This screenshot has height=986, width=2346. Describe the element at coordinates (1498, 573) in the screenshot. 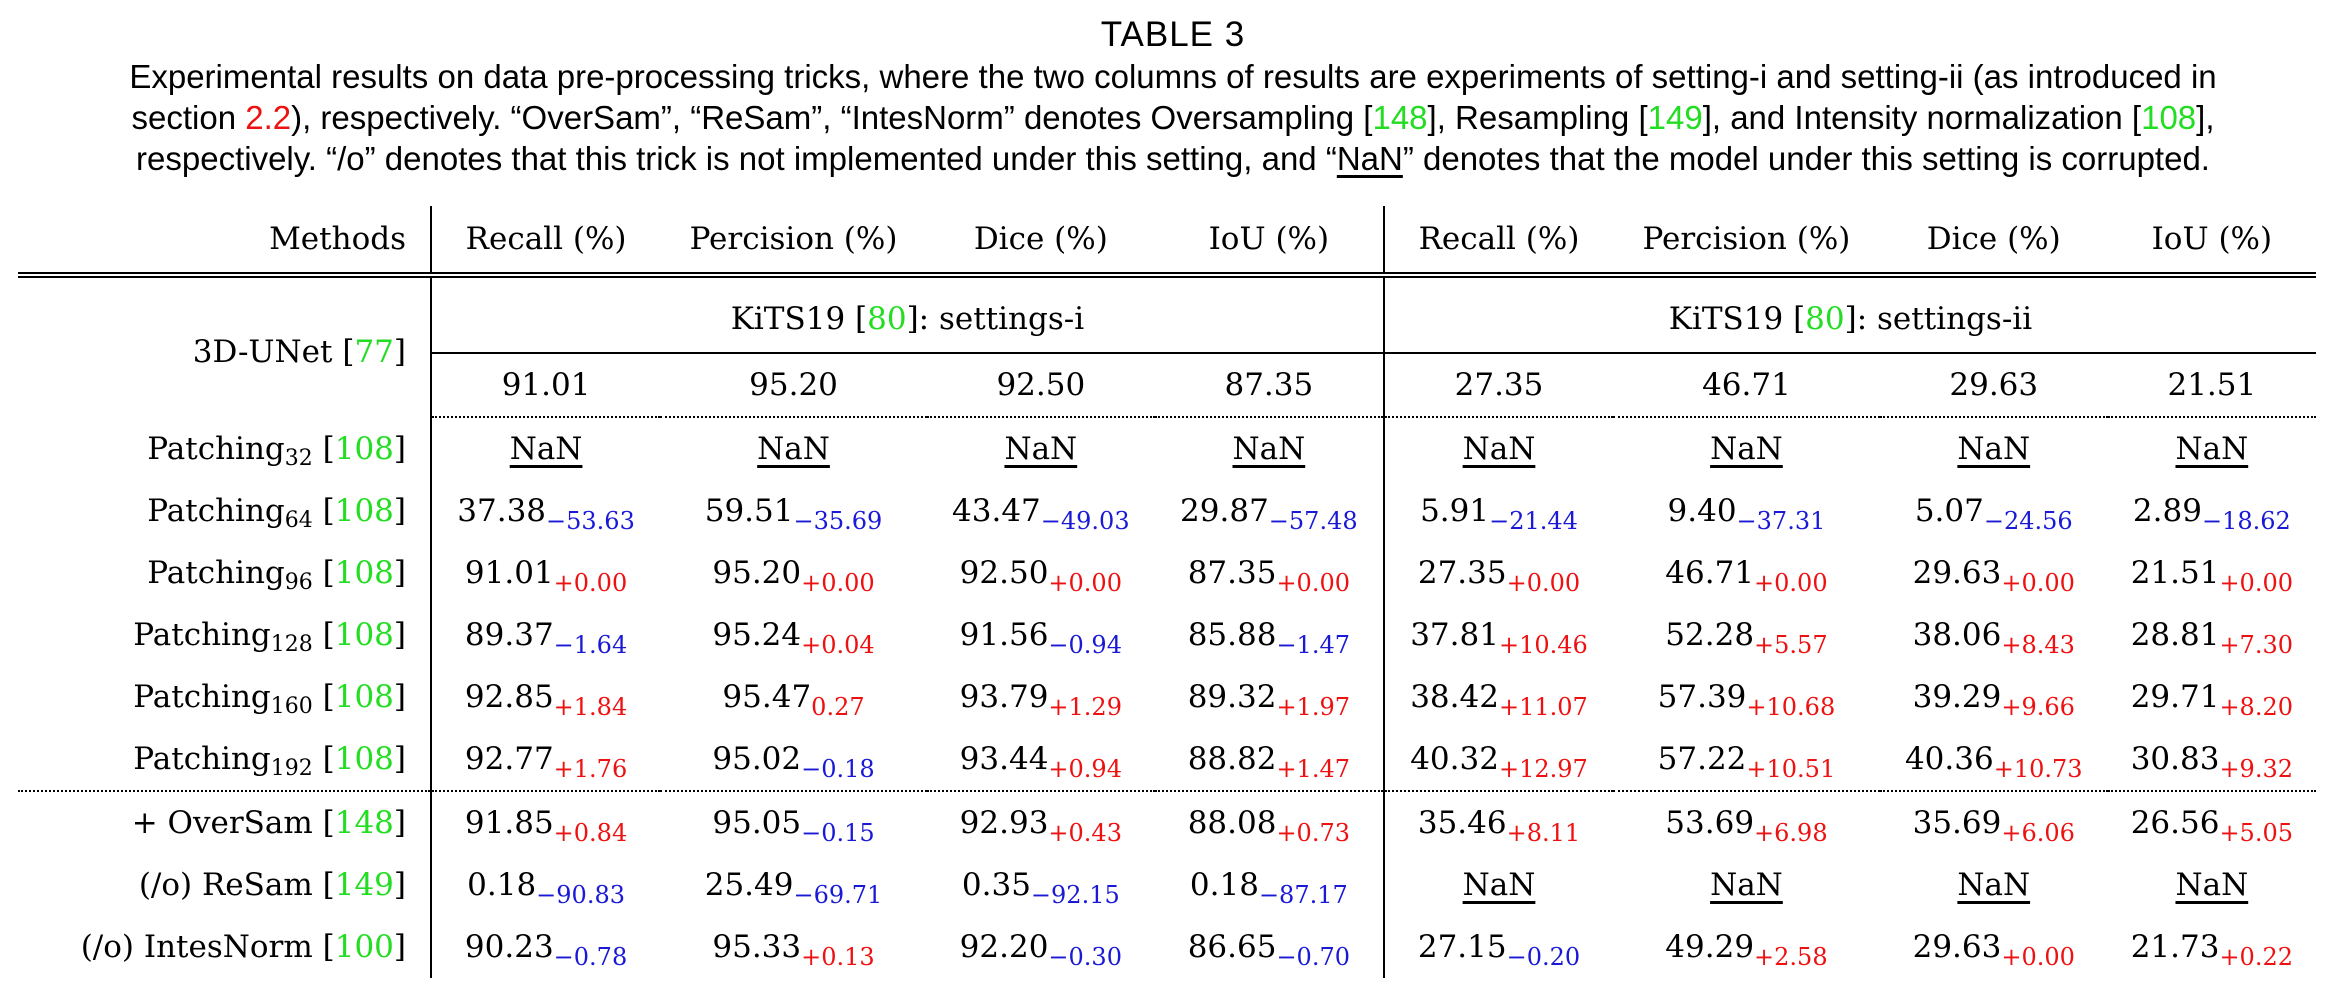

I see `metric-cell: 27.35+0.00` at that location.